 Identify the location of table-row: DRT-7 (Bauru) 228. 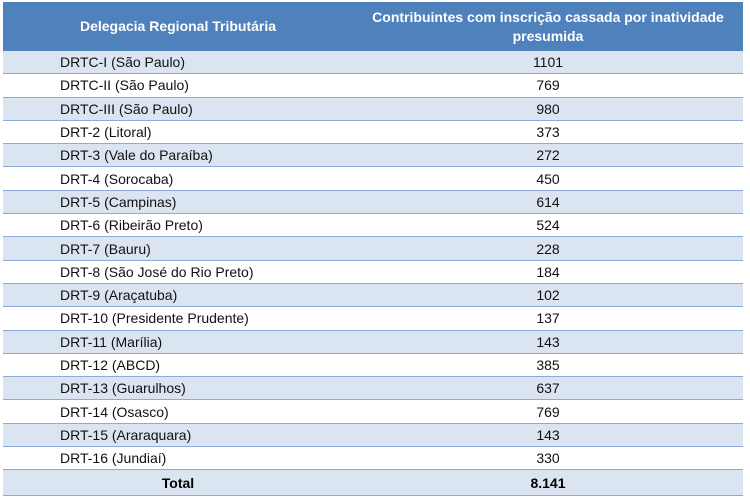
(373, 248).